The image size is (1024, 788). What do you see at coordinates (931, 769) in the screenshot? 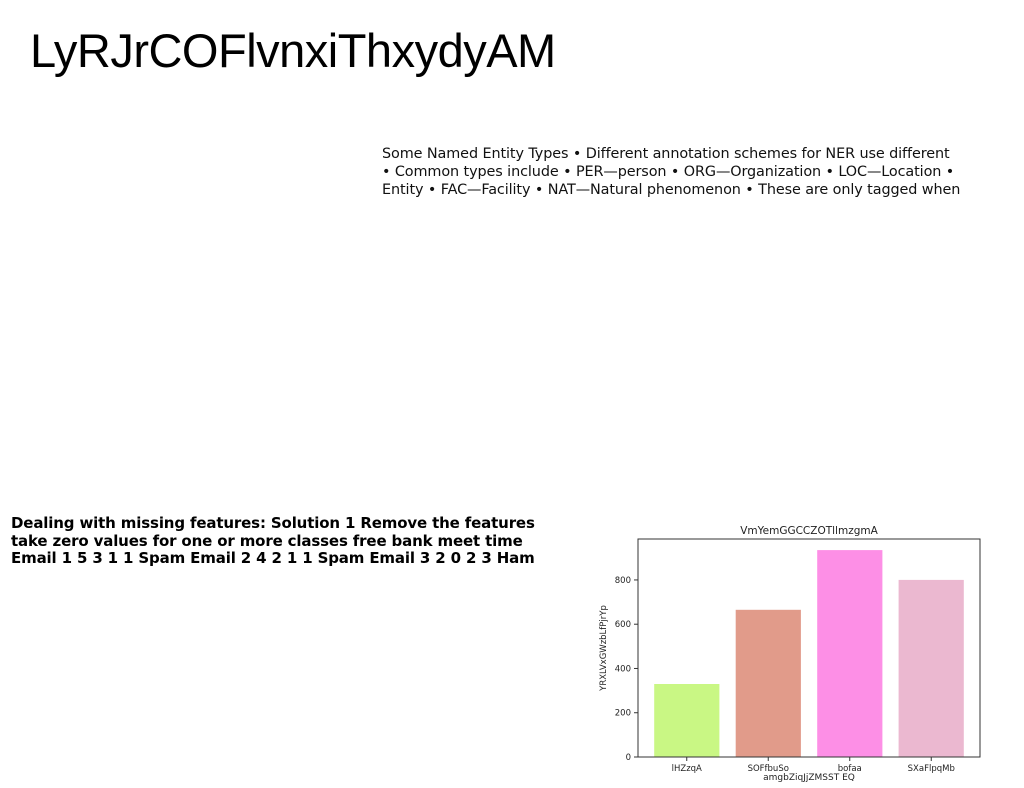
I see `x-tick-label: SXaFlpqMb` at bounding box center [931, 769].